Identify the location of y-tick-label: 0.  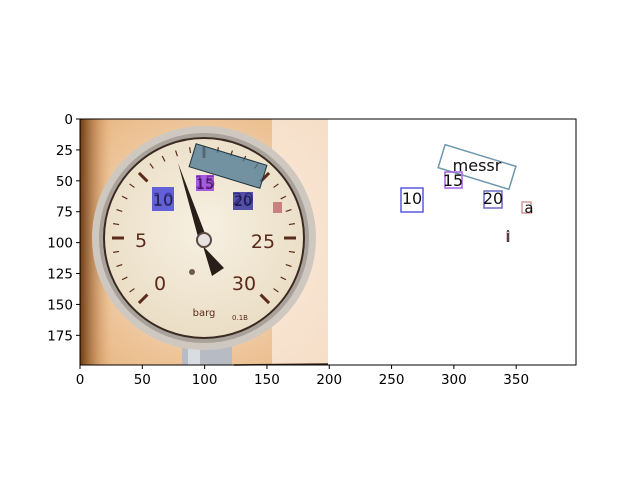
(68, 120).